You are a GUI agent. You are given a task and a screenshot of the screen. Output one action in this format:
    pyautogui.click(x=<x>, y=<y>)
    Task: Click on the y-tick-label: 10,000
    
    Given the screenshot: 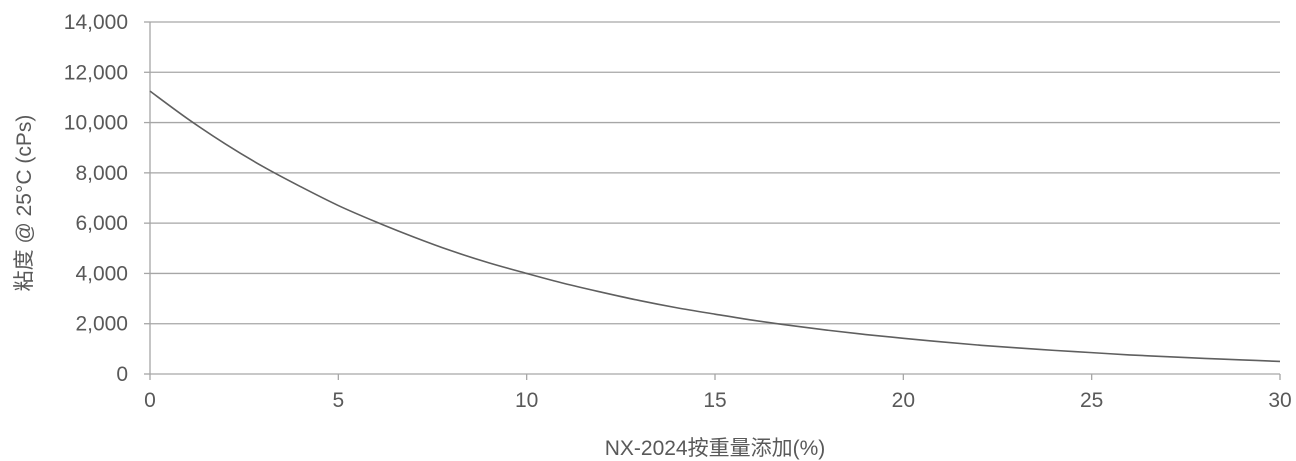 What is the action you would take?
    pyautogui.click(x=96, y=123)
    